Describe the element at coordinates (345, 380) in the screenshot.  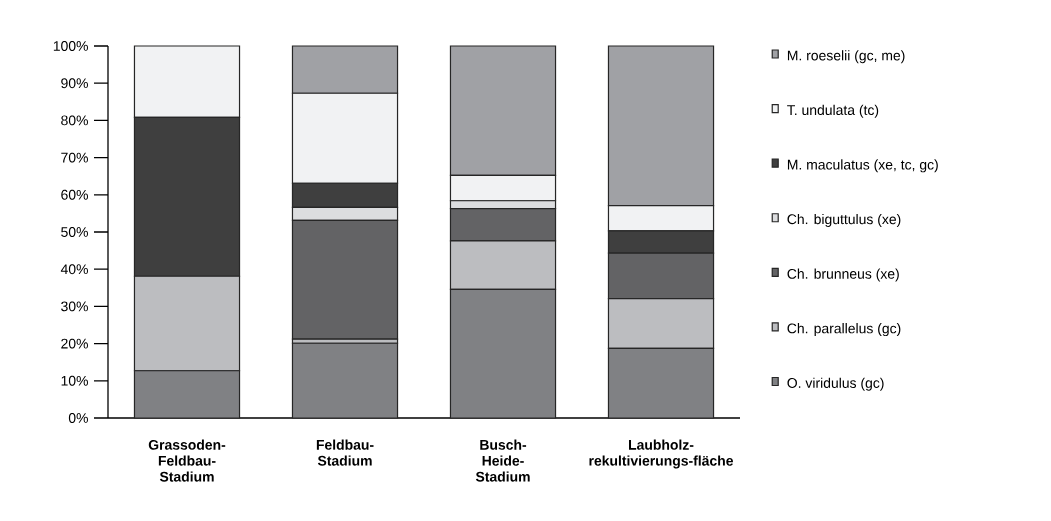
I see `bar` at that location.